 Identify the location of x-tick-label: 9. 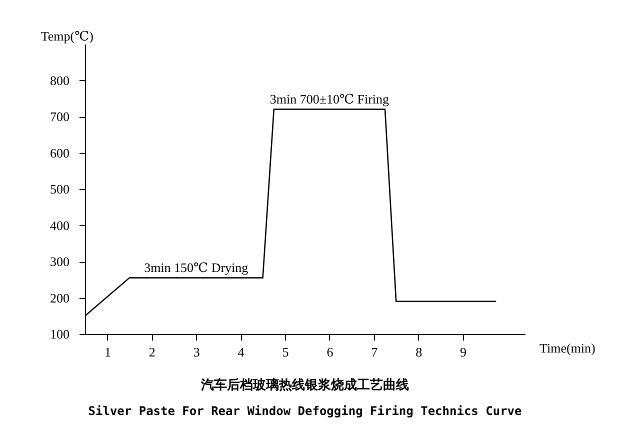
(463, 352).